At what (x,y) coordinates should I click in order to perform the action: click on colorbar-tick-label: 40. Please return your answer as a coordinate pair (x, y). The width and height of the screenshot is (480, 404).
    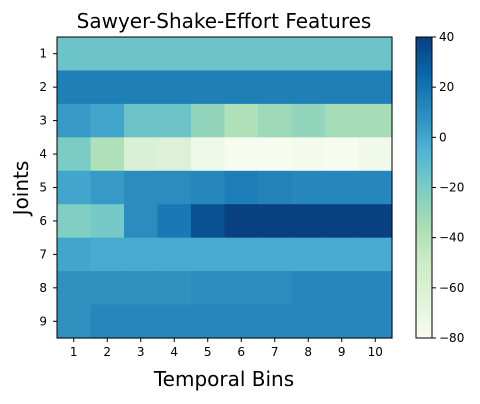
    Looking at the image, I should click on (446, 37).